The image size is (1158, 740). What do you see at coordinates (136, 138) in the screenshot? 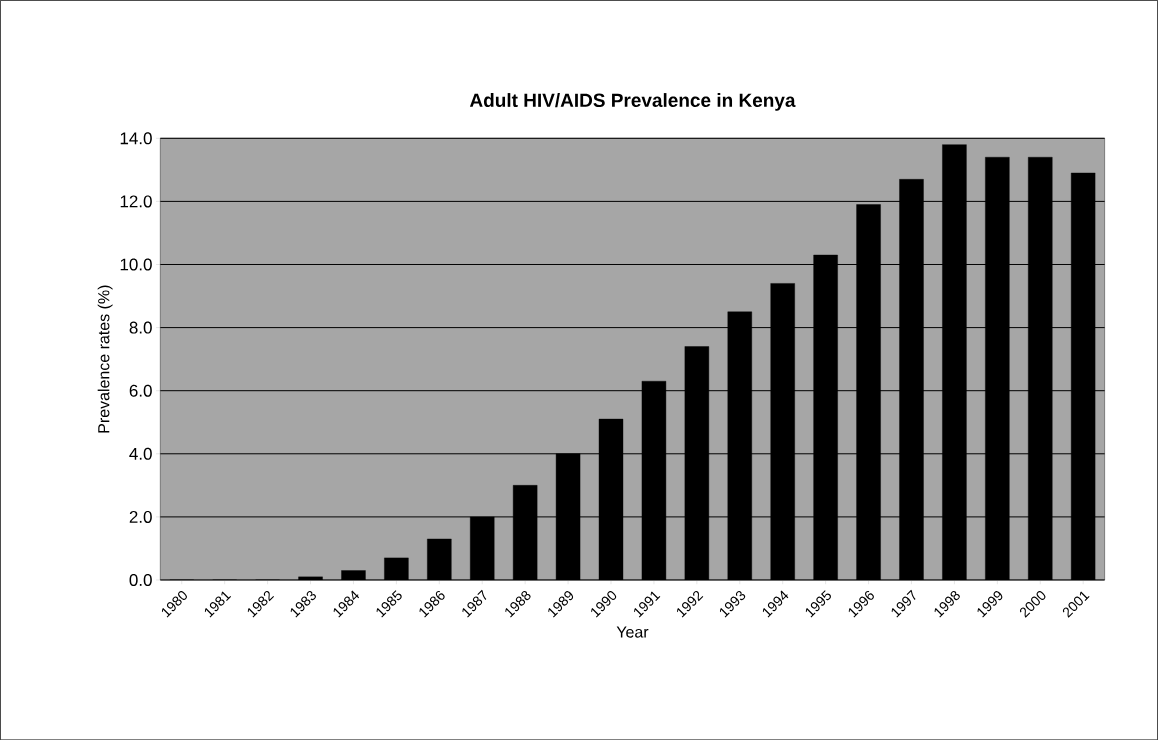
I see `y-tick-label: 14.0` at bounding box center [136, 138].